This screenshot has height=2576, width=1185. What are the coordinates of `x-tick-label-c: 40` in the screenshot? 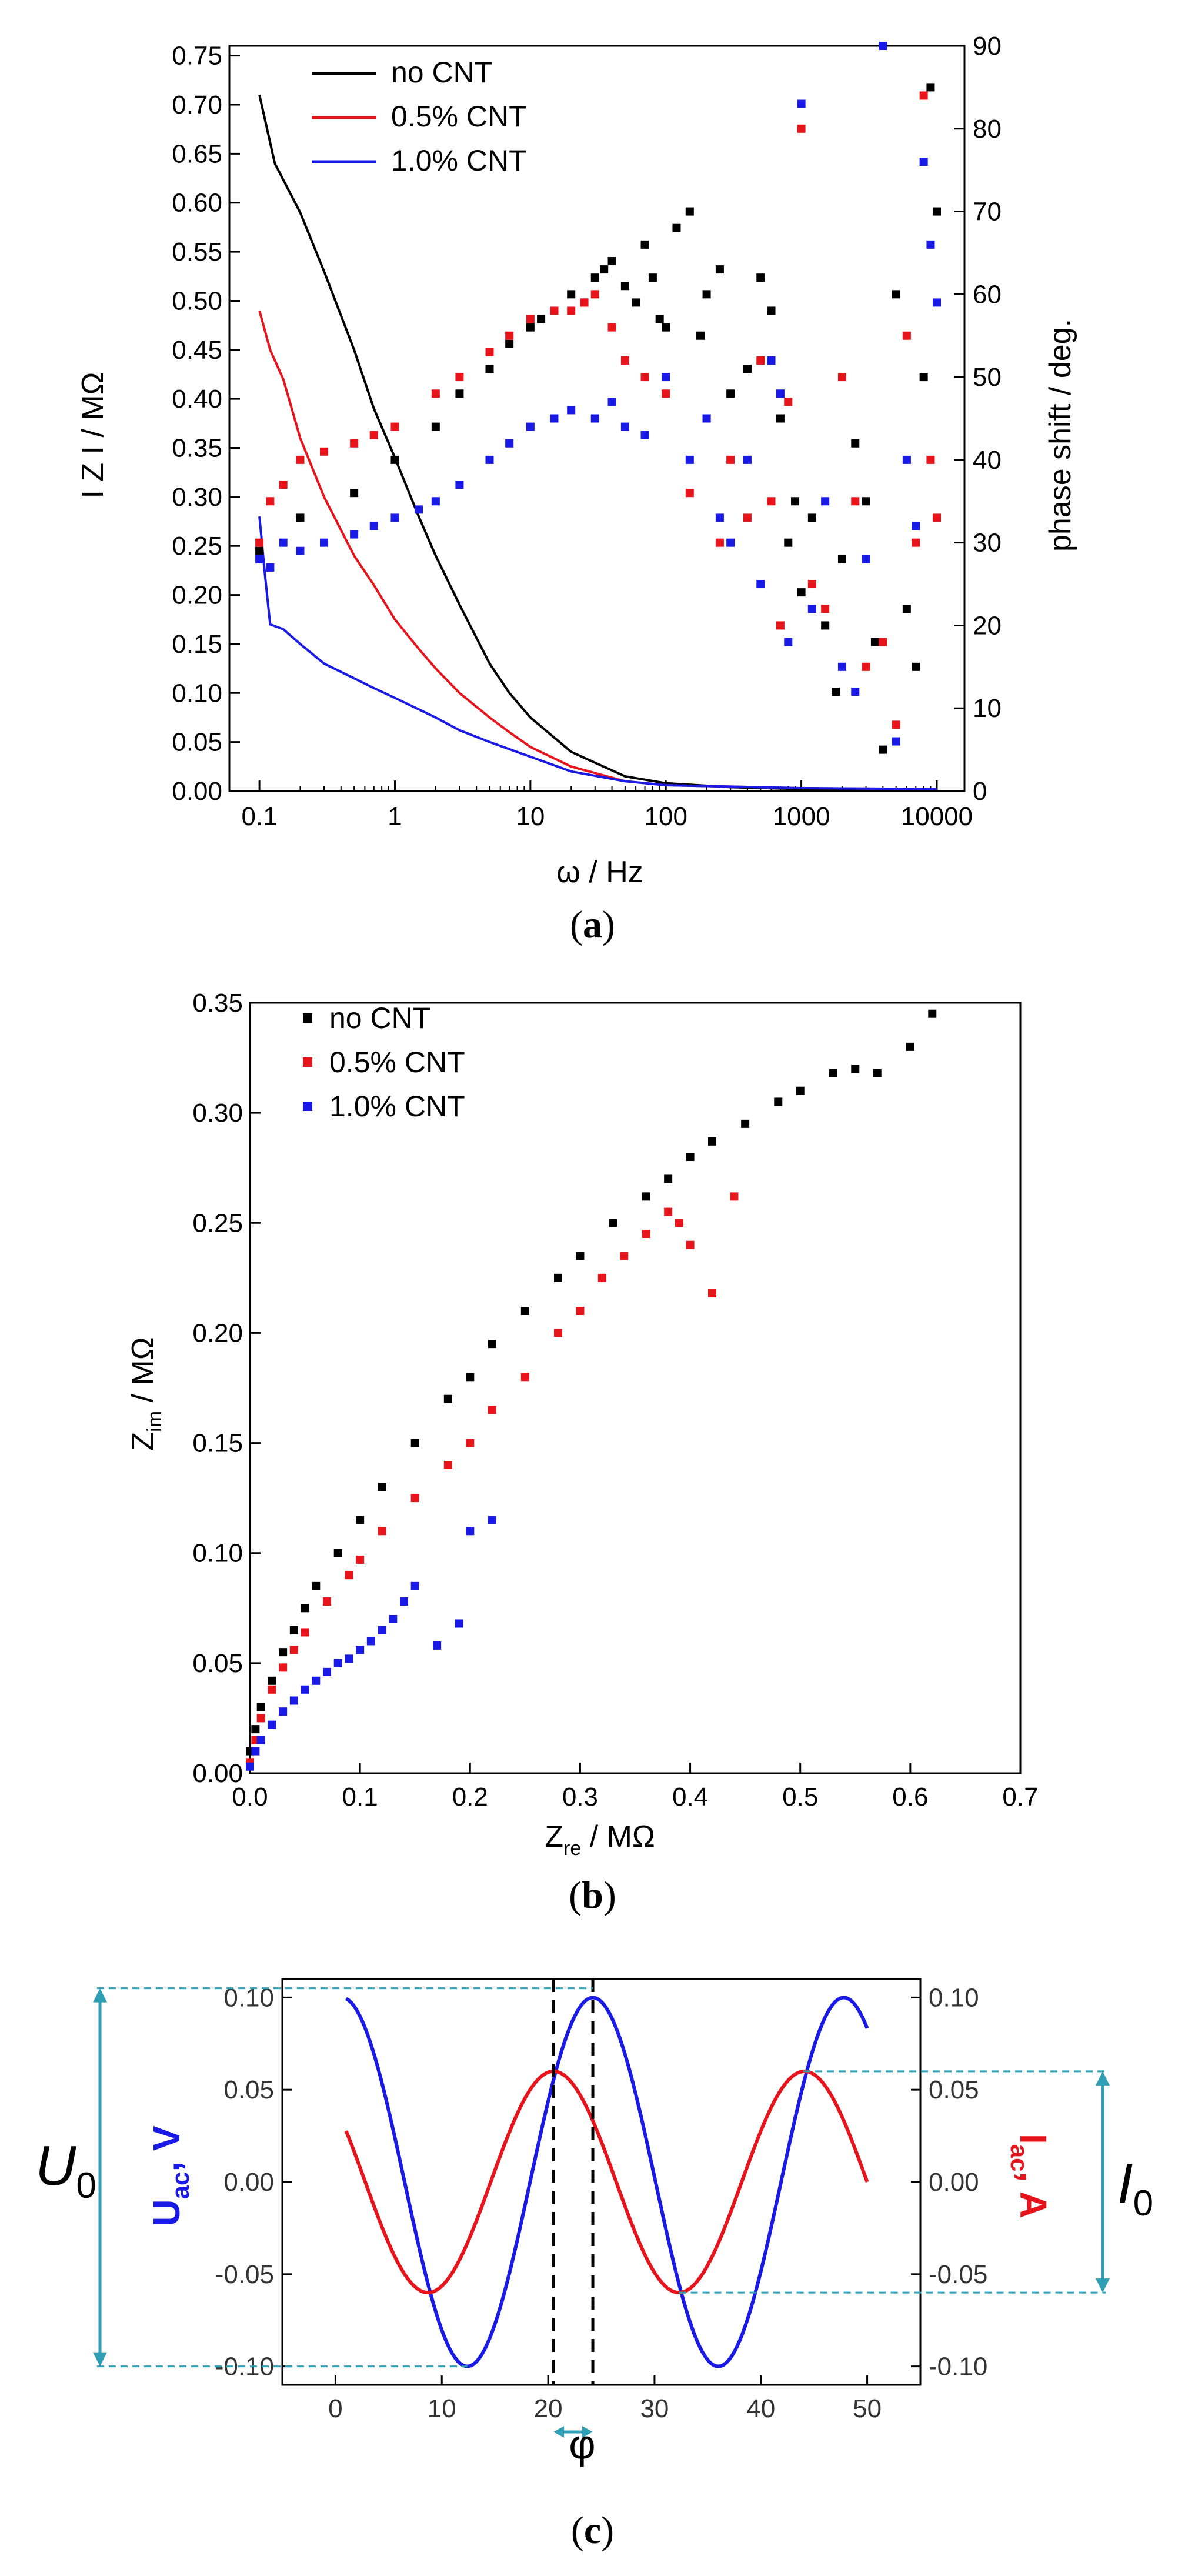 It's located at (761, 2408).